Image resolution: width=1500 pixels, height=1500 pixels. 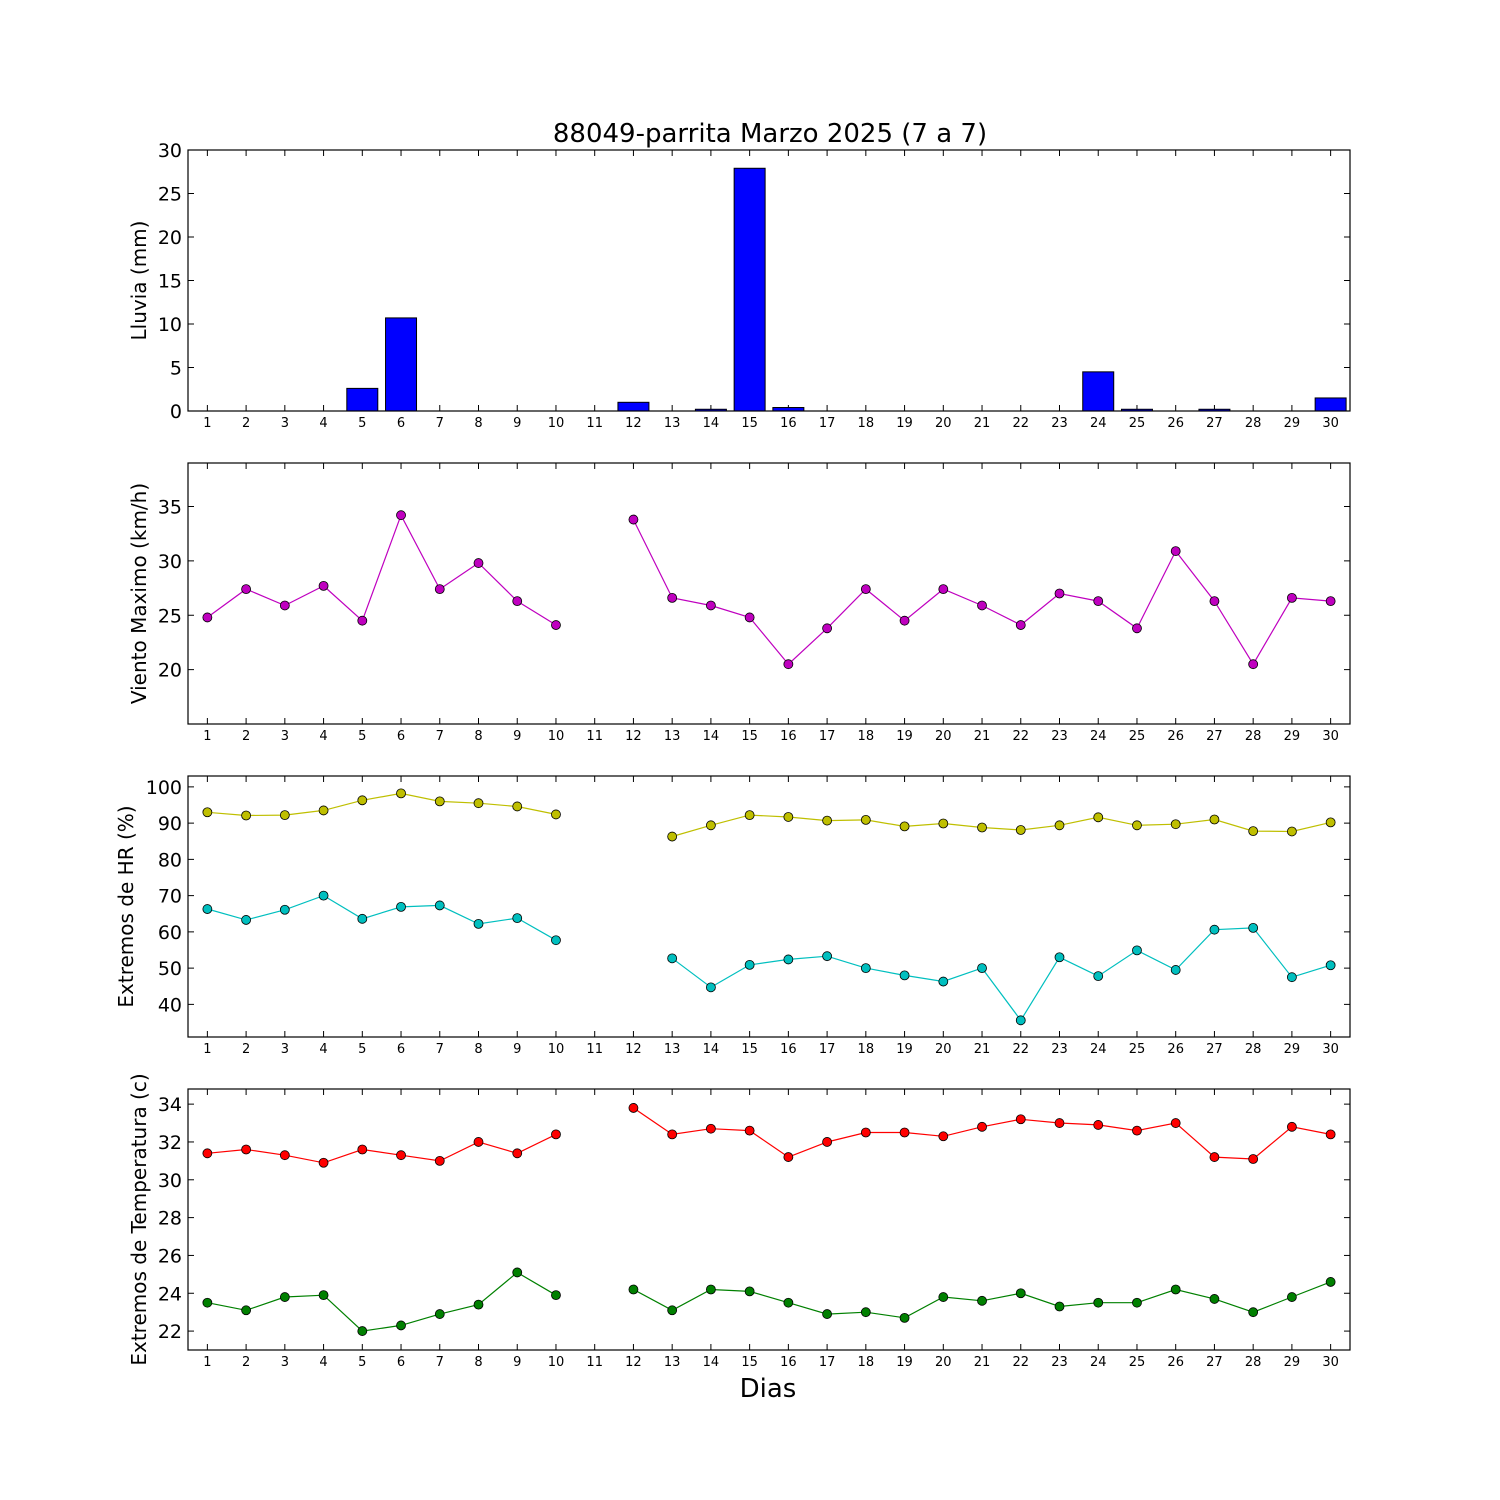 I want to click on x-tick-label: 6, so click(x=401, y=423).